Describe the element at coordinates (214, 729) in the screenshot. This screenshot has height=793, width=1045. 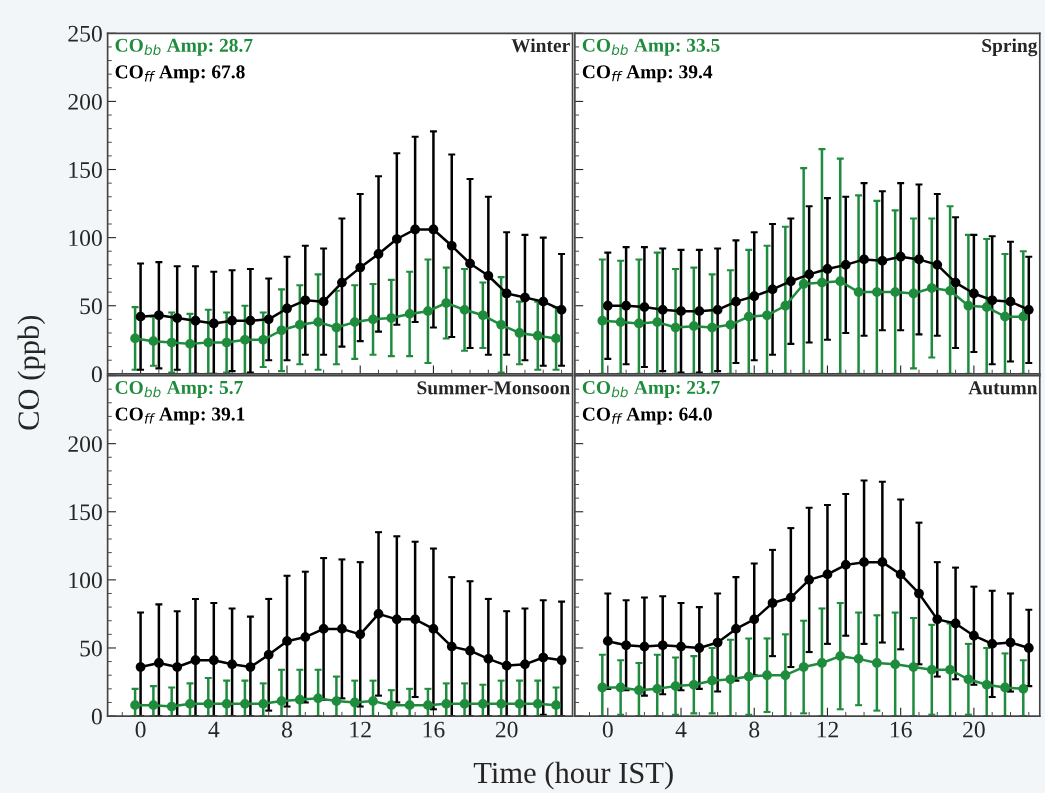
I see `x-tick-label: 4` at that location.